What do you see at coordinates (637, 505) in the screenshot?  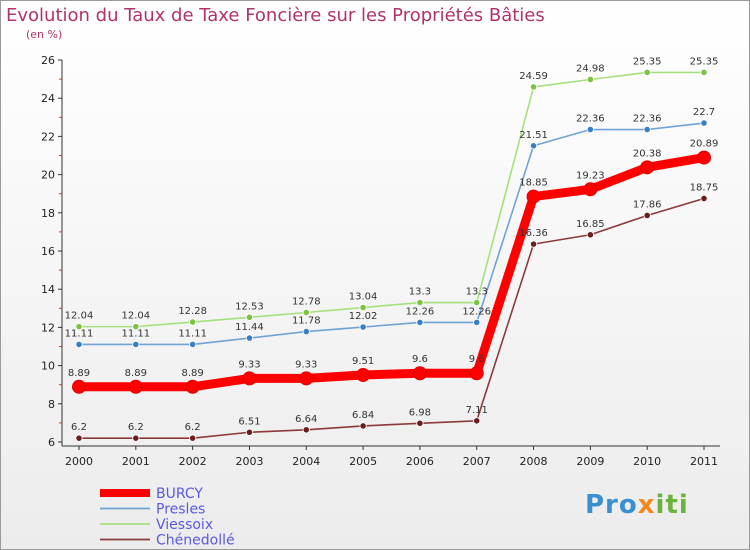 I see `proxiti-logo: Proxiti` at bounding box center [637, 505].